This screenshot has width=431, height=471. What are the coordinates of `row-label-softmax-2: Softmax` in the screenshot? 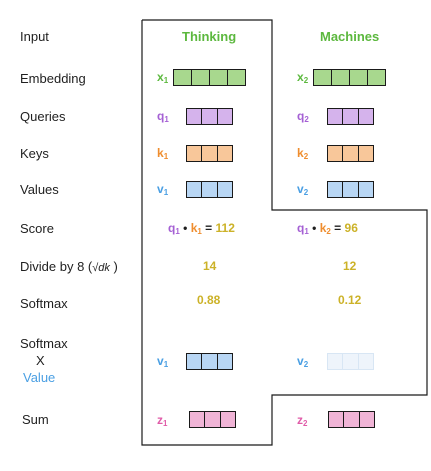 It's located at (44, 343).